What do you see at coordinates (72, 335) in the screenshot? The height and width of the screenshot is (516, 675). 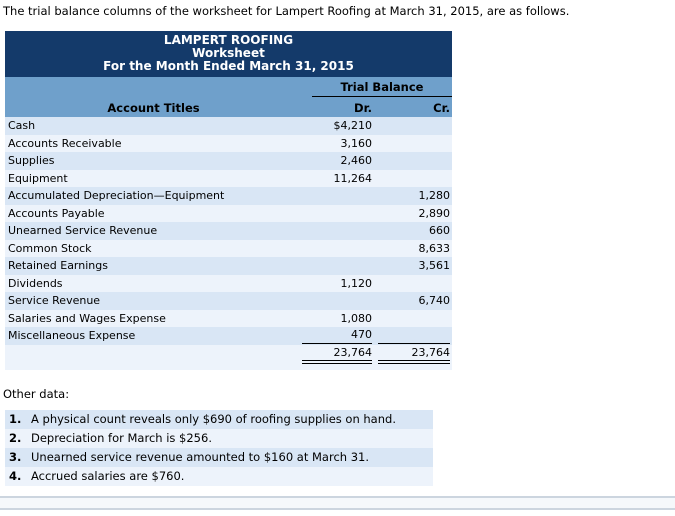 I see `account-cell: Miscellaneous Expense` at bounding box center [72, 335].